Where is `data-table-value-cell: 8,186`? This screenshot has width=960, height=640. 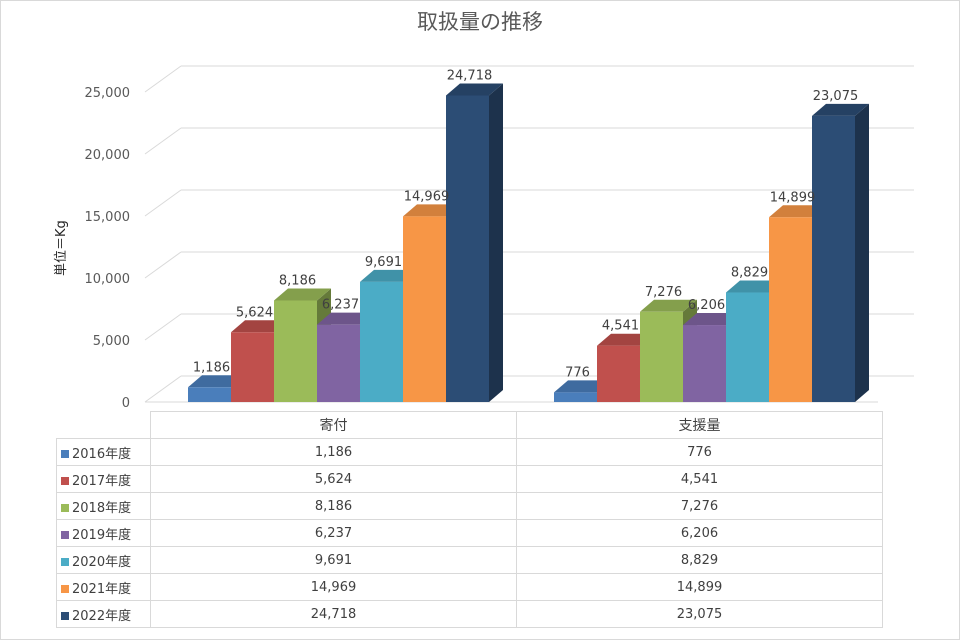 data-table-value-cell: 8,186 is located at coordinates (333, 506).